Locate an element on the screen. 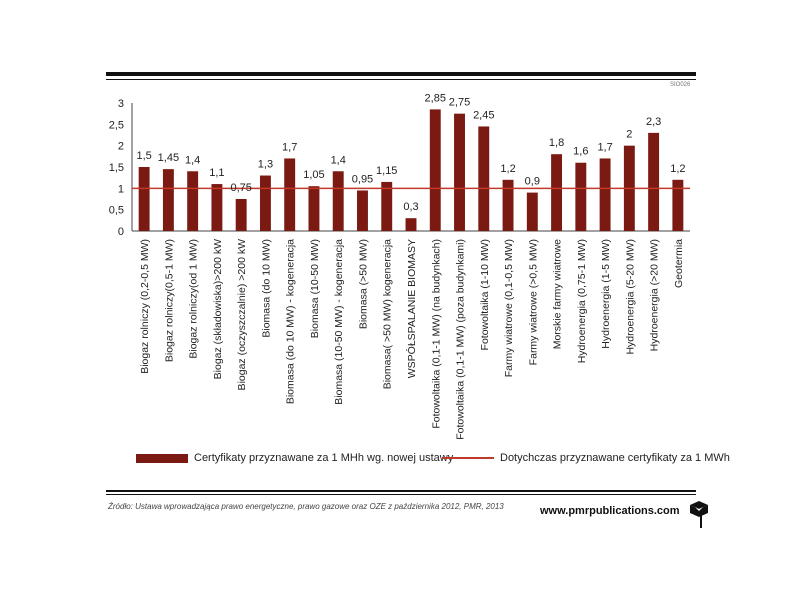 Image resolution: width=800 pixels, height=600 pixels. data-label: 1,6 is located at coordinates (580, 152).